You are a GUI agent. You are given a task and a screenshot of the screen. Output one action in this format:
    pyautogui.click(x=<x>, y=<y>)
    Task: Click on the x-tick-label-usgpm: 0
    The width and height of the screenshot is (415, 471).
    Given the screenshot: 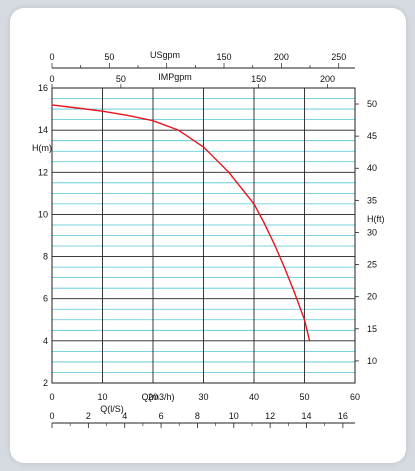 What is the action you would take?
    pyautogui.click(x=51, y=57)
    